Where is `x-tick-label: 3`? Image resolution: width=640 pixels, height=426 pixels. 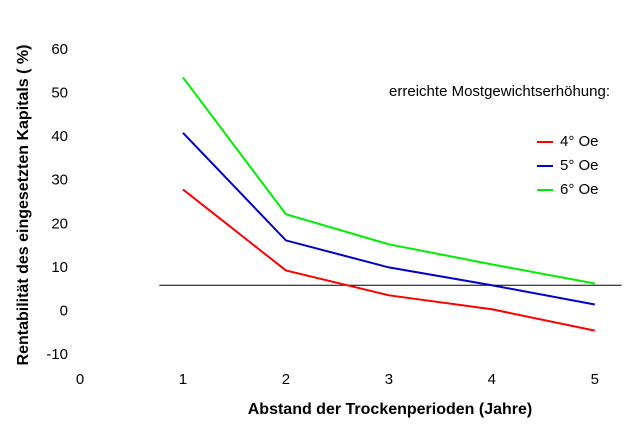 x-tick-label: 3 is located at coordinates (389, 379).